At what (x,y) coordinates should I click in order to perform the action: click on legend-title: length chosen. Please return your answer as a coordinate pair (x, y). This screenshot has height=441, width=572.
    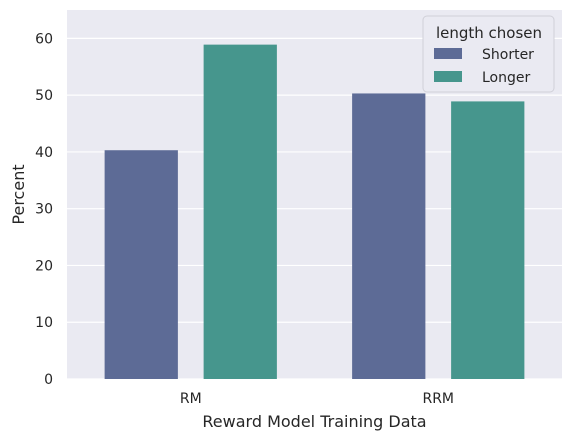
    Looking at the image, I should click on (489, 33).